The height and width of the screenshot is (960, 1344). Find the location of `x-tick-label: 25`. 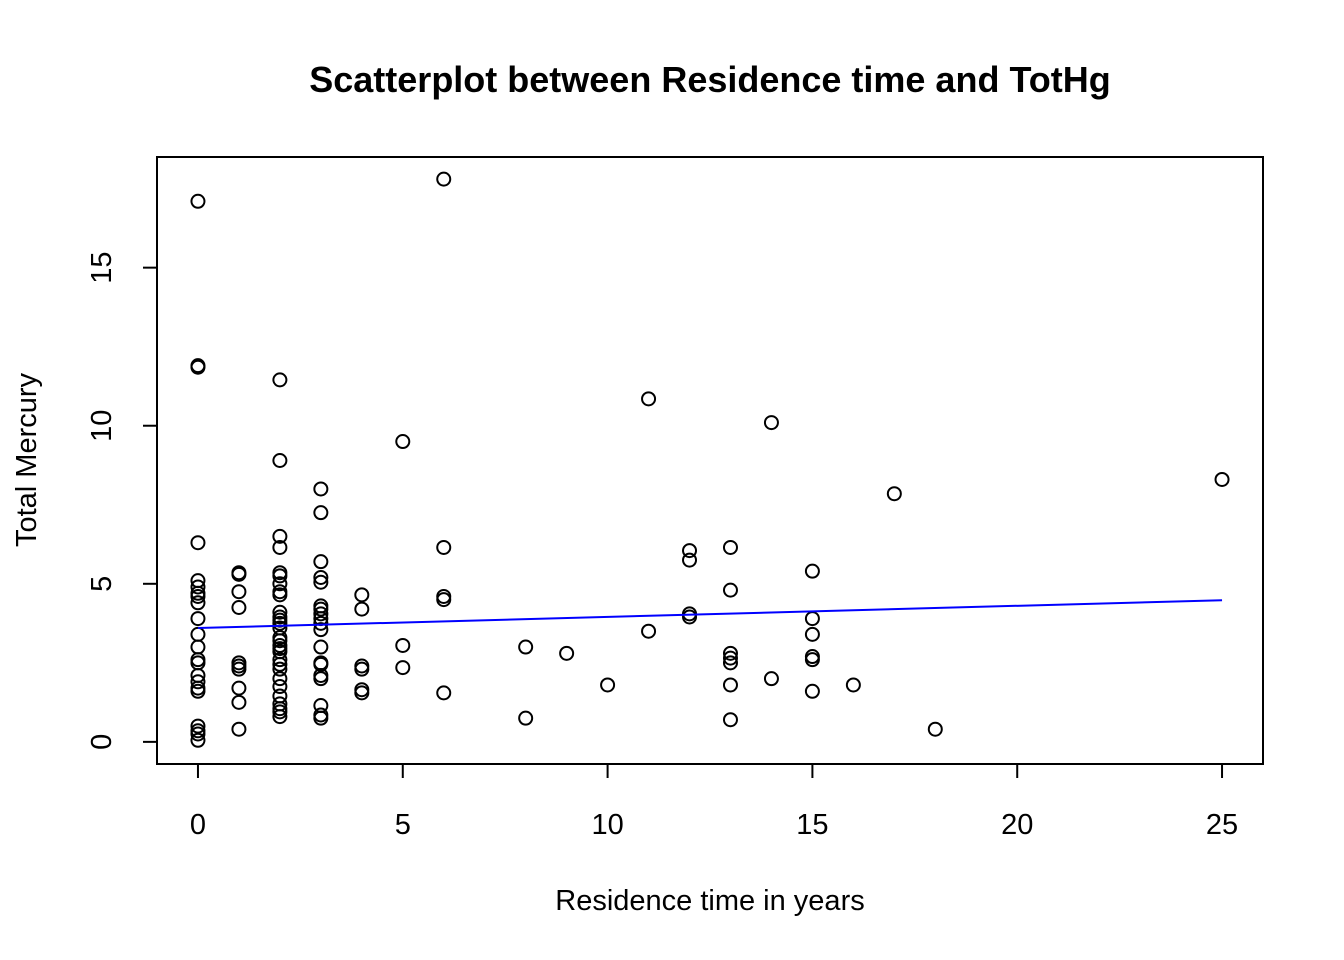

x-tick-label: 25 is located at coordinates (1222, 825).